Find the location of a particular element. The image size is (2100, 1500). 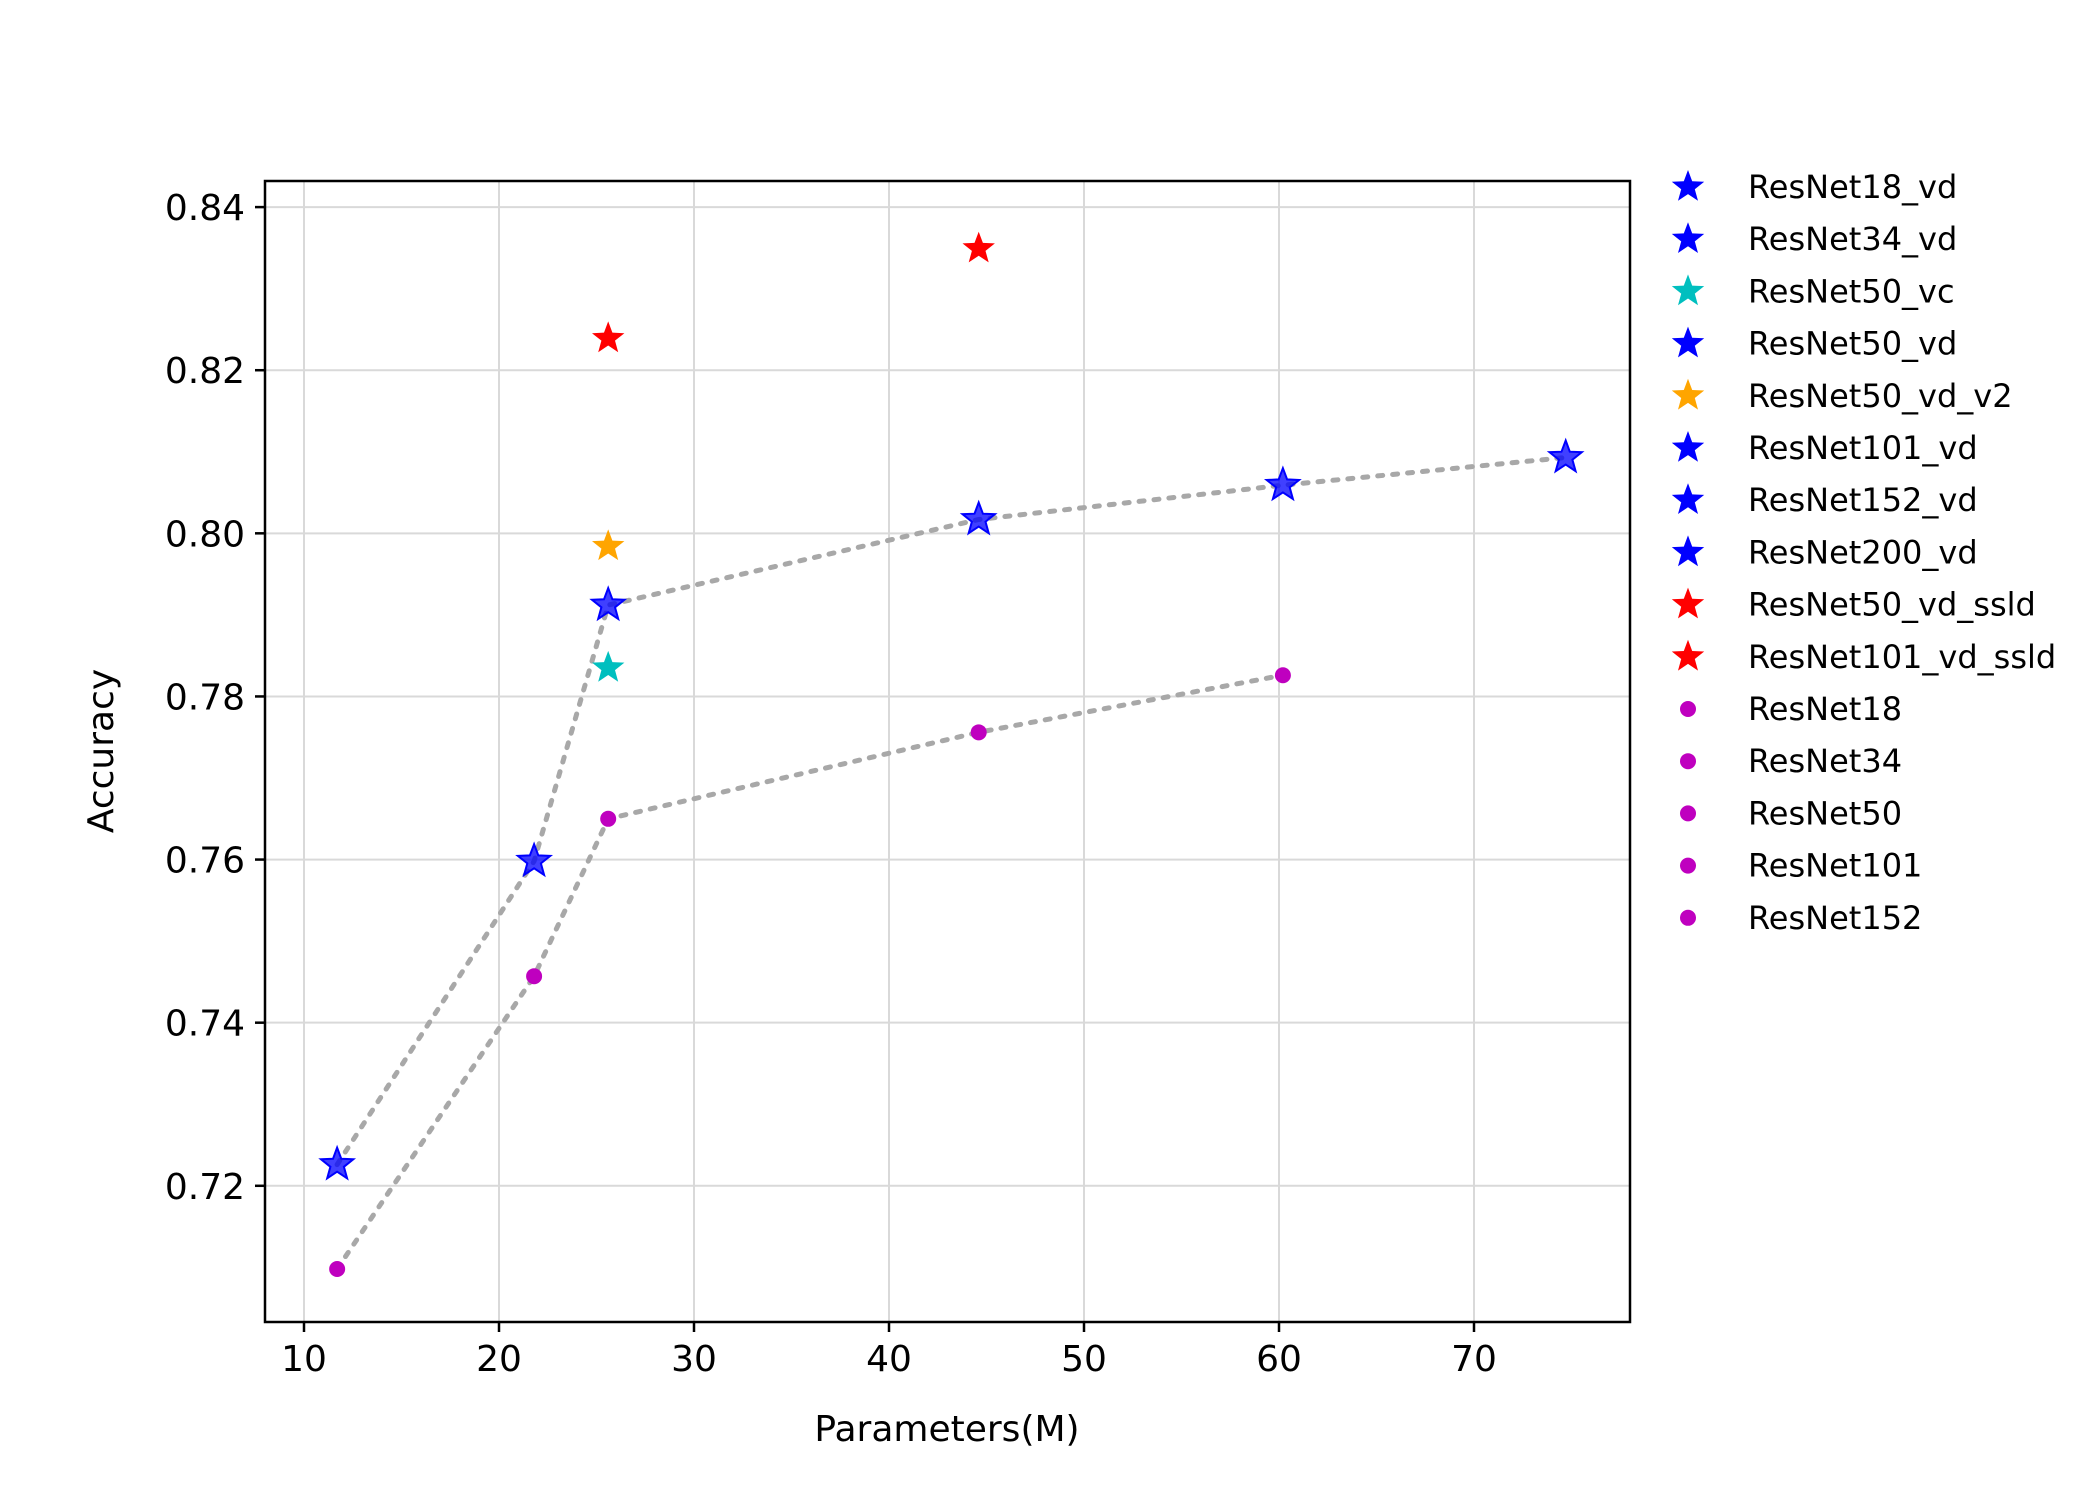

legend-label-resnet152: ResNet152 is located at coordinates (1835, 918).